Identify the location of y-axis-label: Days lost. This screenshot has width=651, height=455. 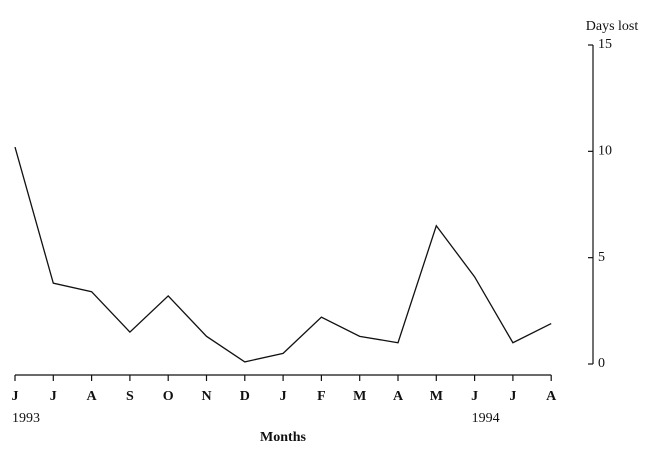
(612, 26).